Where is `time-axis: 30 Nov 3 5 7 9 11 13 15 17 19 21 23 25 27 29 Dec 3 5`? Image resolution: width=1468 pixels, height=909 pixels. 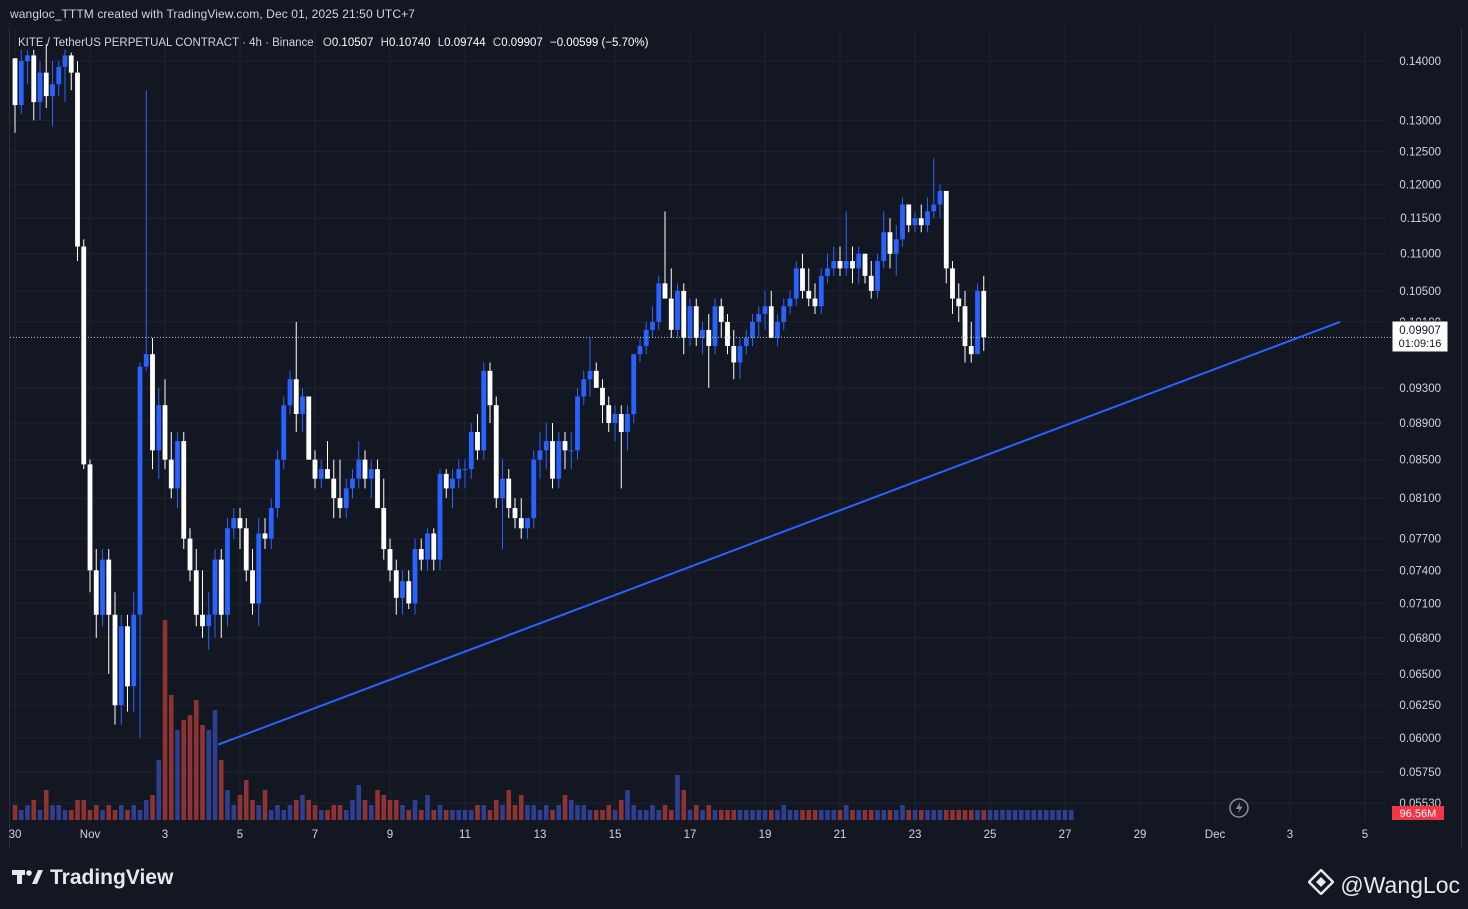 time-axis: 30 Nov 3 5 7 9 11 13 15 17 19 21 23 25 27 29 Dec 3 5 is located at coordinates (689, 835).